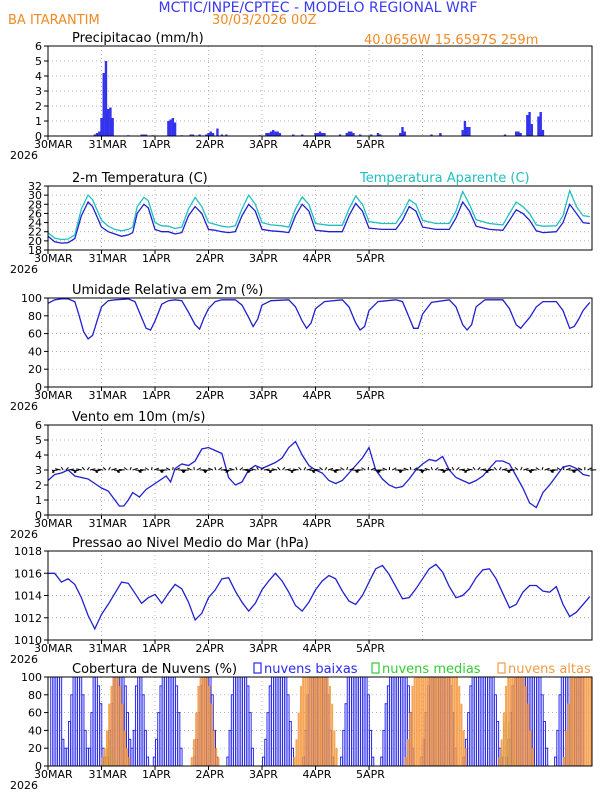  What do you see at coordinates (156, 648) in the screenshot?
I see `x-tick-label: 1APR` at bounding box center [156, 648].